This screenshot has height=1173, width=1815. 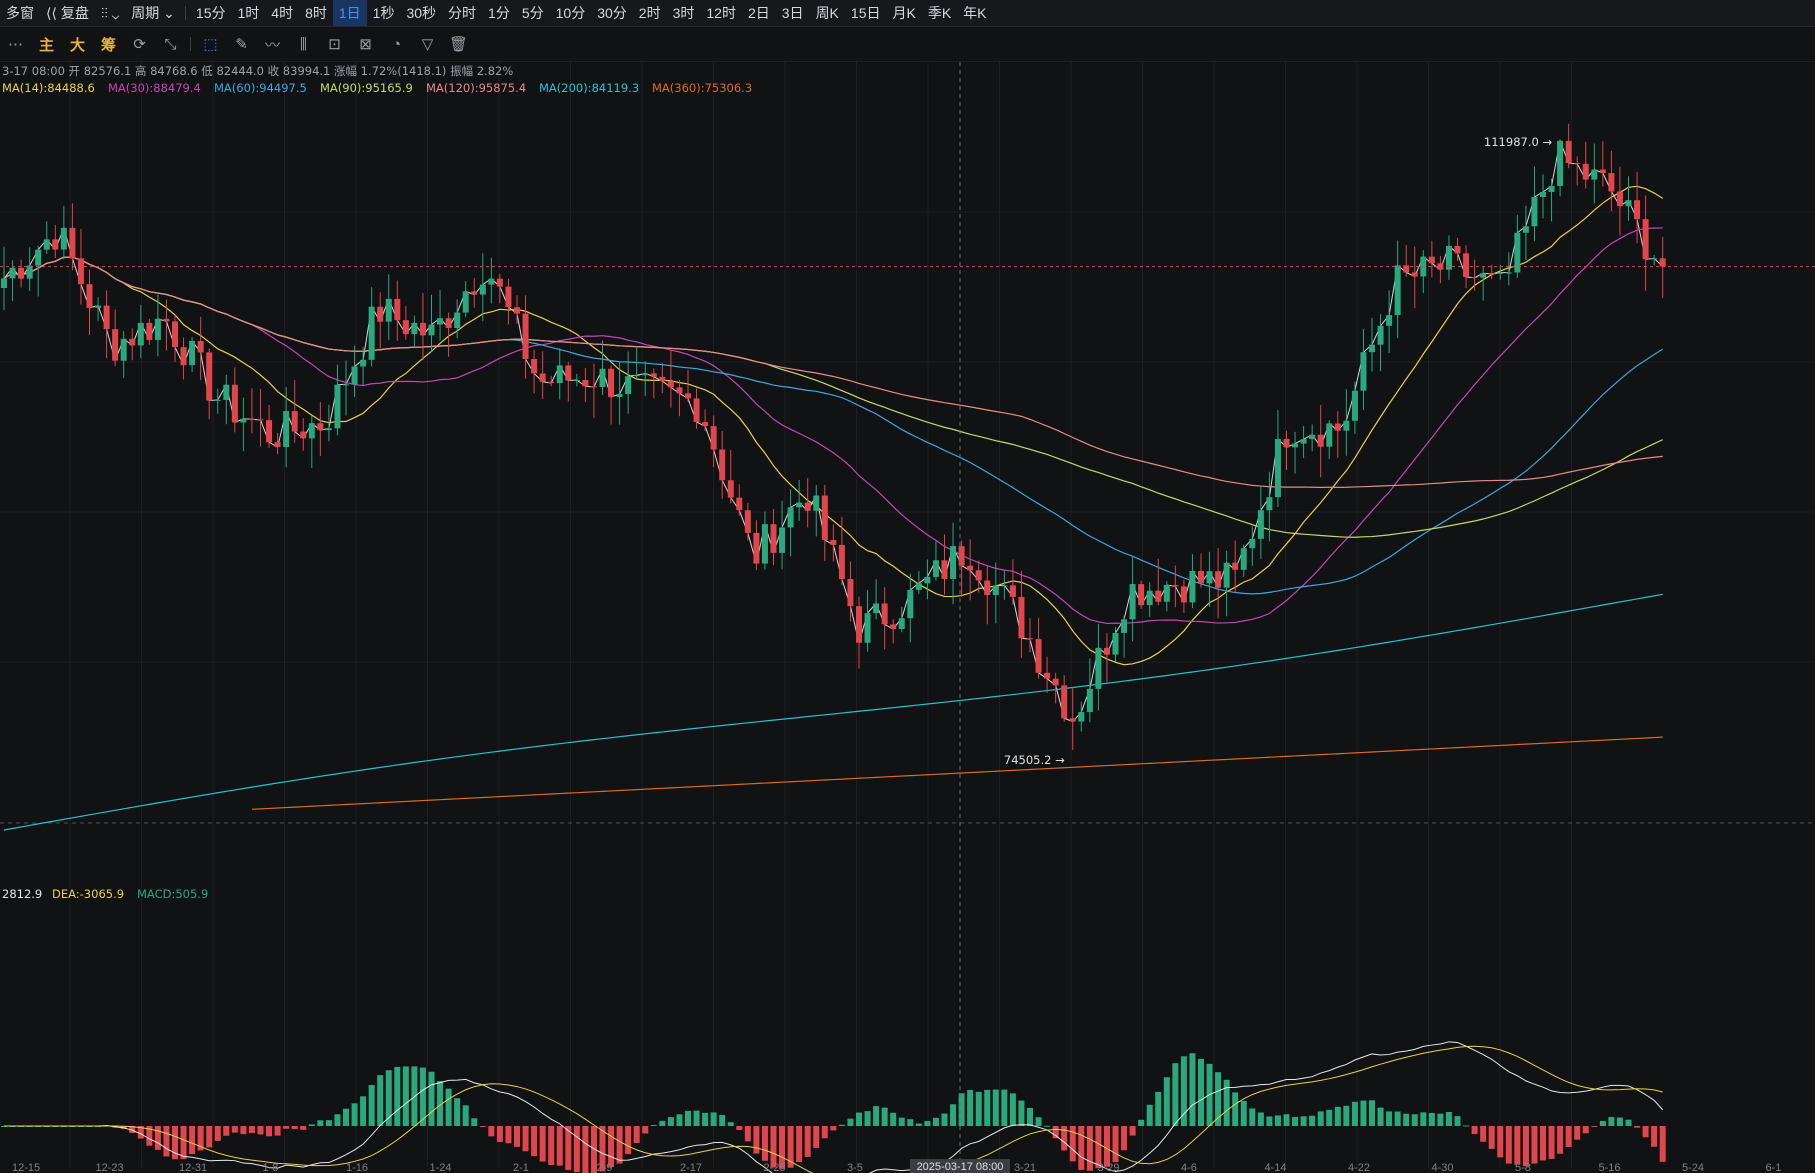 What do you see at coordinates (110, 13) in the screenshot?
I see `timeframe-2: ⫶⫶ ⌄` at bounding box center [110, 13].